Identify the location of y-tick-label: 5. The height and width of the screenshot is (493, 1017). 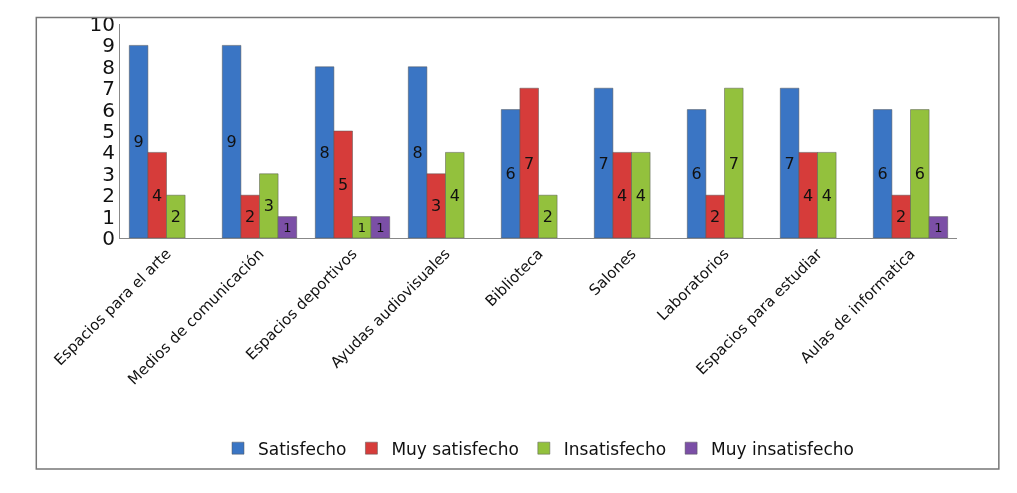
(108, 131).